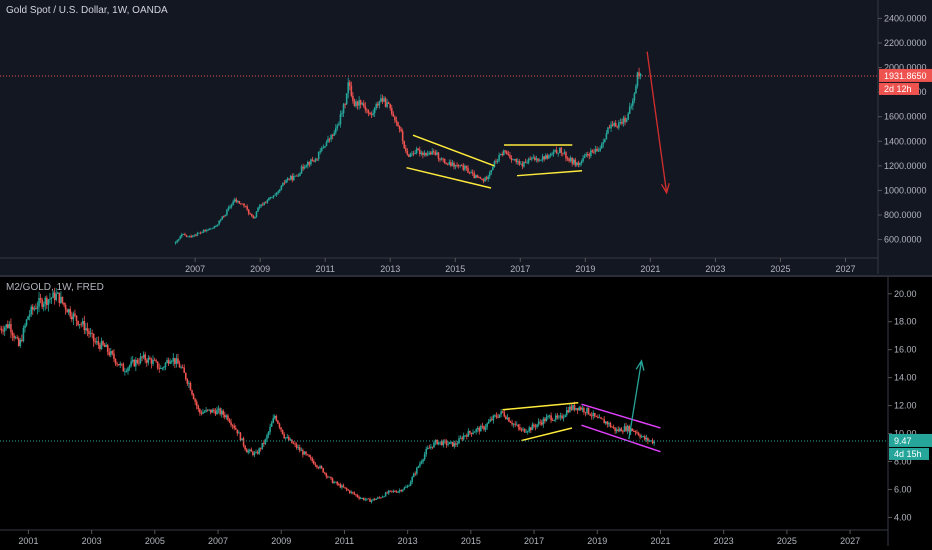  I want to click on x-tick-label: 2007, so click(218, 541).